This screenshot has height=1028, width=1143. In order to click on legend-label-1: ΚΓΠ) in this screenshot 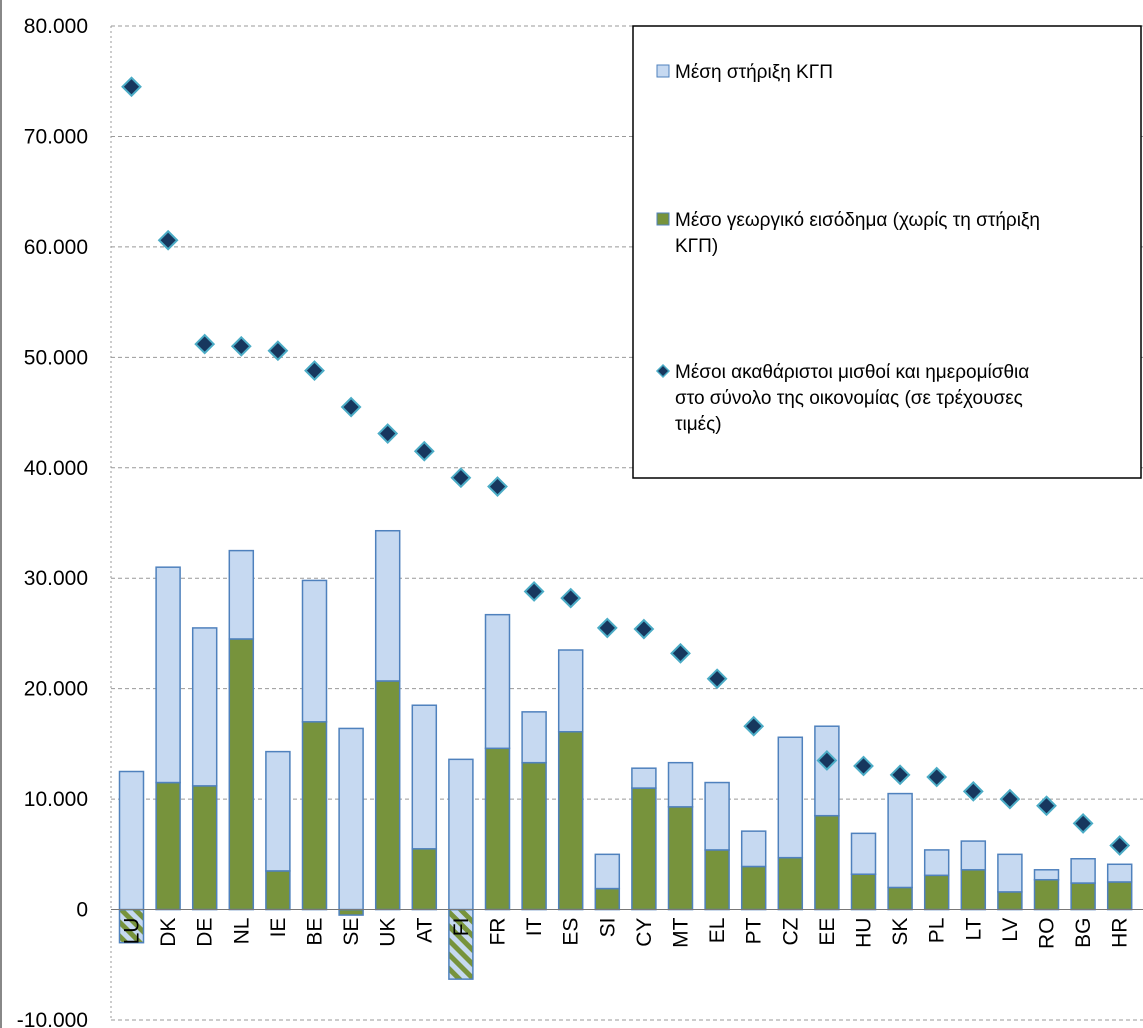, I will do `click(696, 246)`.